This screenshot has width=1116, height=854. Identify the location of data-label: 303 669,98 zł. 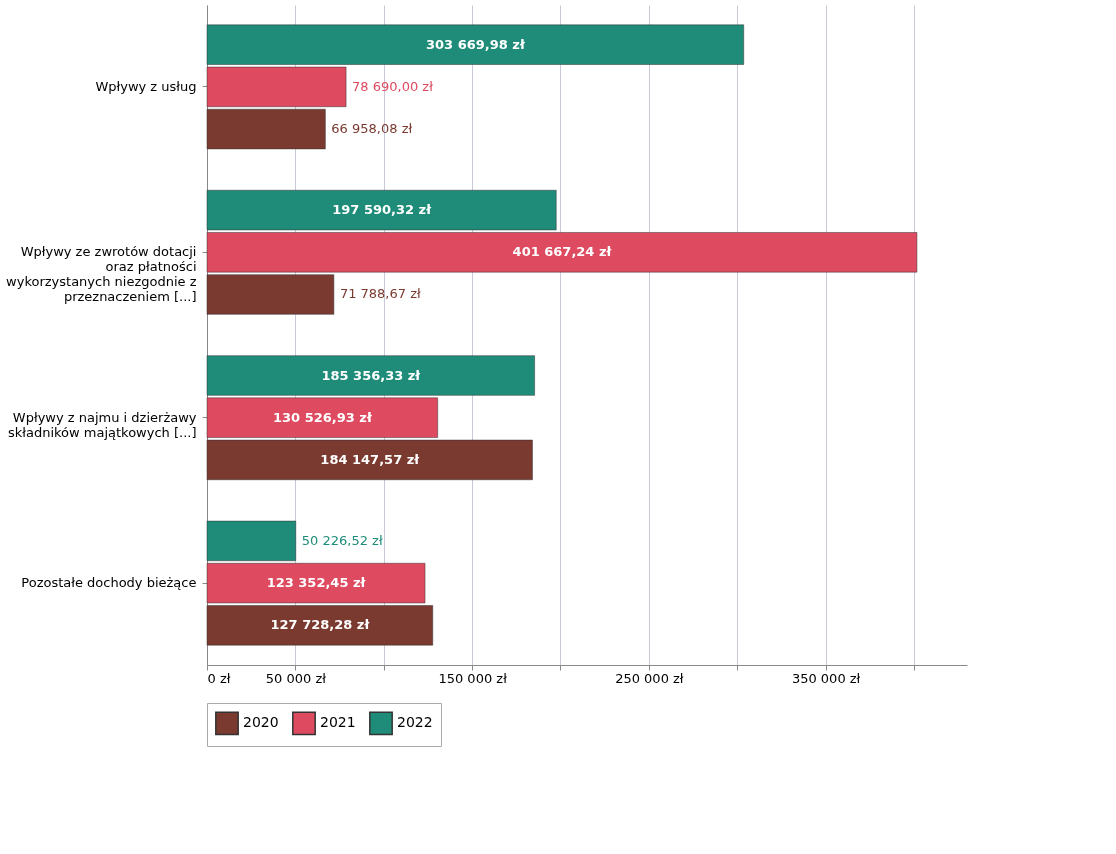
(475, 44).